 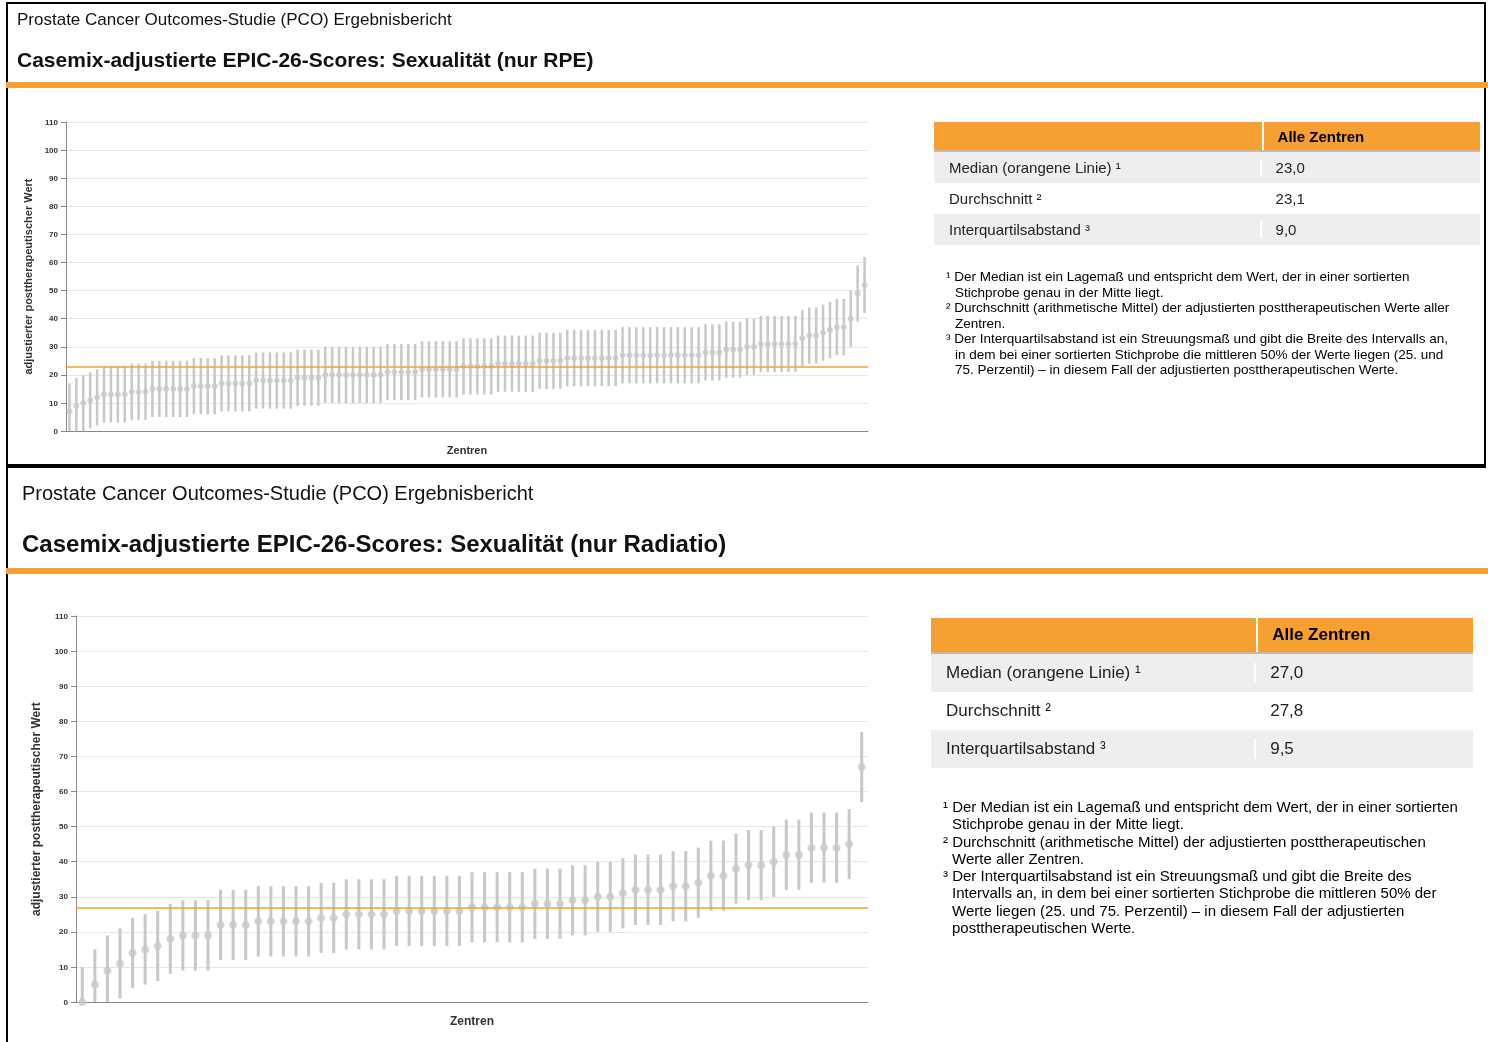 What do you see at coordinates (374, 544) in the screenshot?
I see `chart-title: Casemix-adjustierte EPIC-26-Scores: Sexualität (nur Radiatio)` at bounding box center [374, 544].